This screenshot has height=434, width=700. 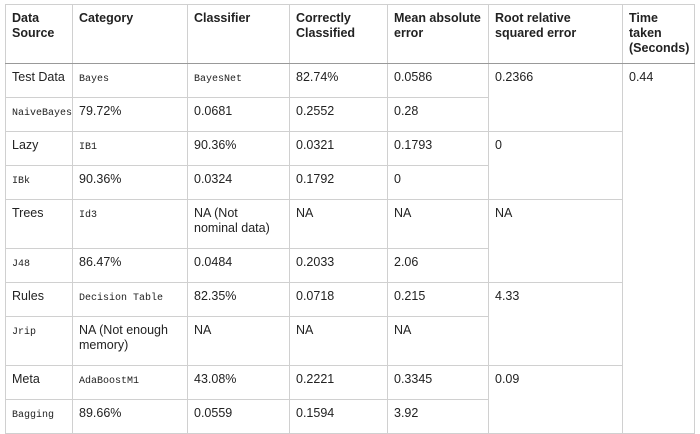 I want to click on table-cell: 0.28, so click(x=438, y=114).